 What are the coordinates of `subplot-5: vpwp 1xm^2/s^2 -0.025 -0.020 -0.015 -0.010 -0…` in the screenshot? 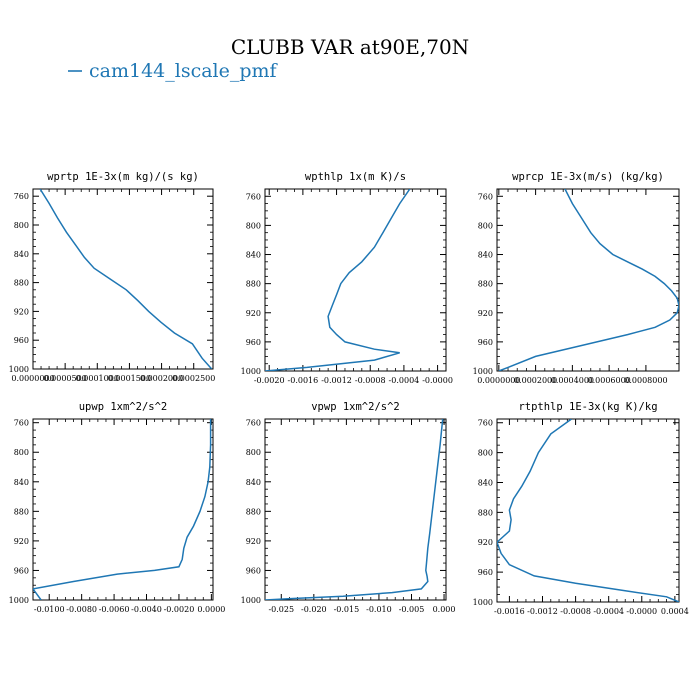 It's located at (348, 507).